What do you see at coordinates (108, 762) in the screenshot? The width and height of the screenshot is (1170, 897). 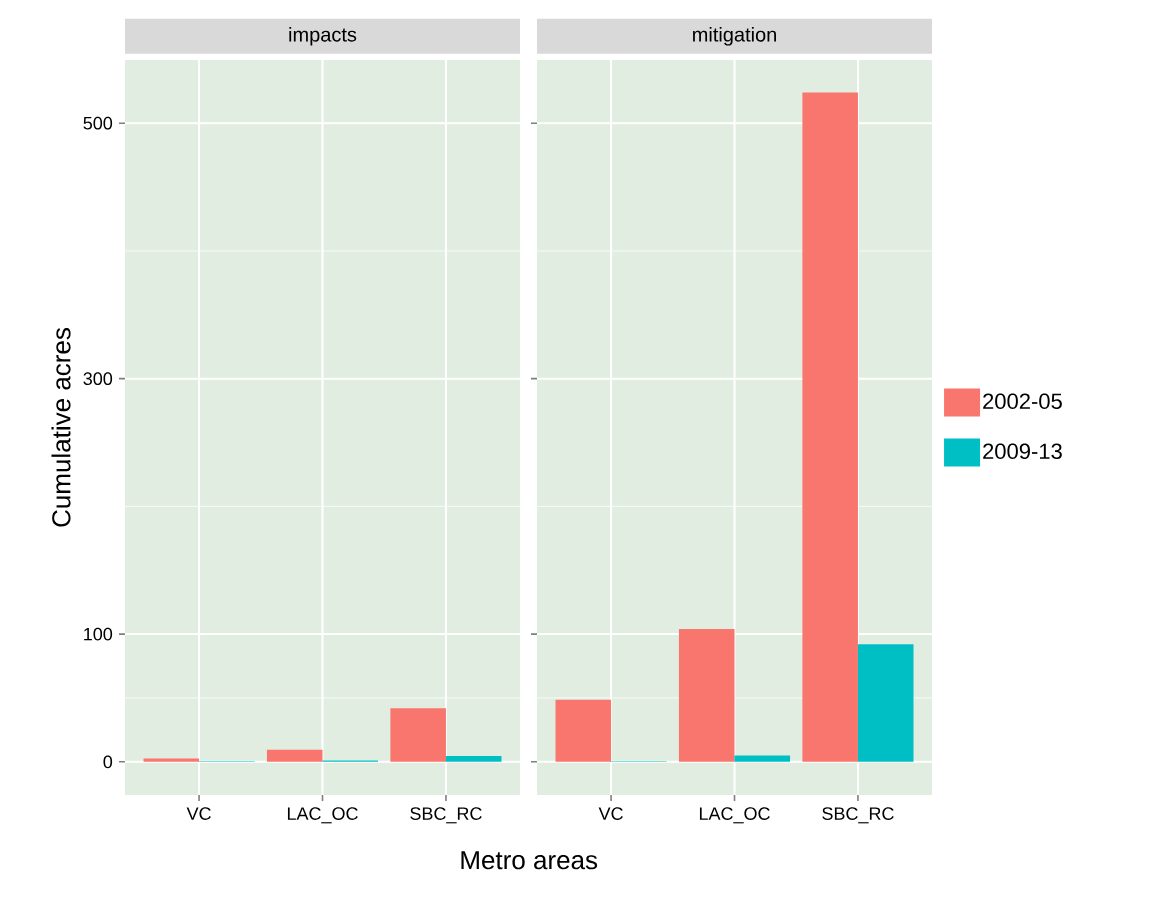 I see `y-tick-label: 0` at bounding box center [108, 762].